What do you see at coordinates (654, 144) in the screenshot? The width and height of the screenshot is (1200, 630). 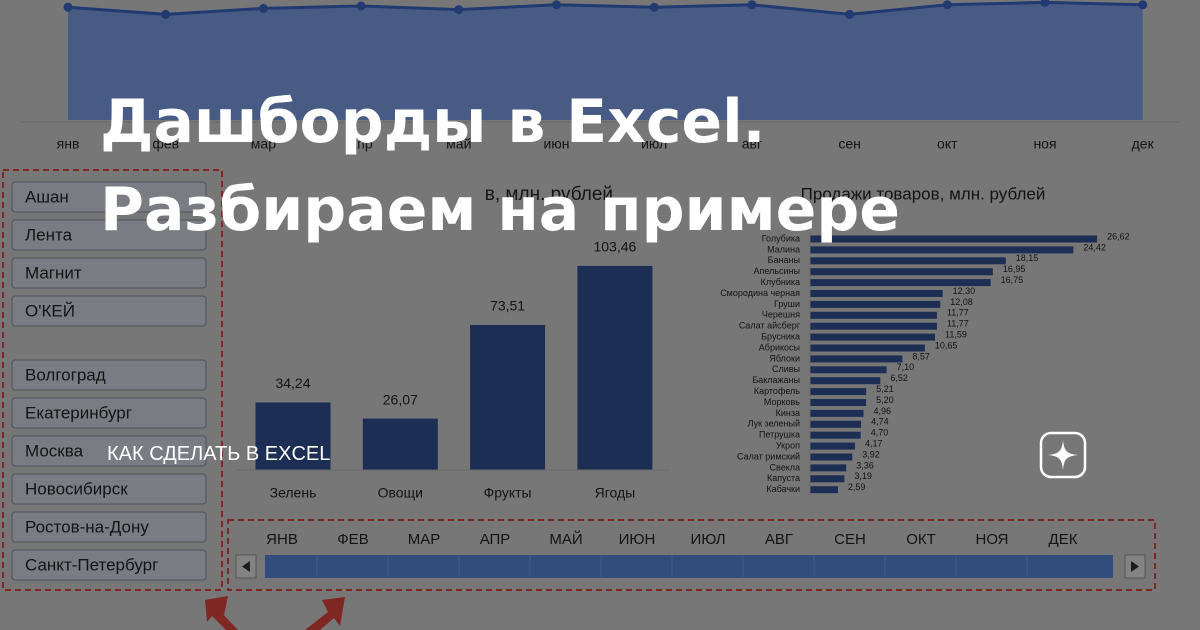 I see `x-tick-label: июл` at bounding box center [654, 144].